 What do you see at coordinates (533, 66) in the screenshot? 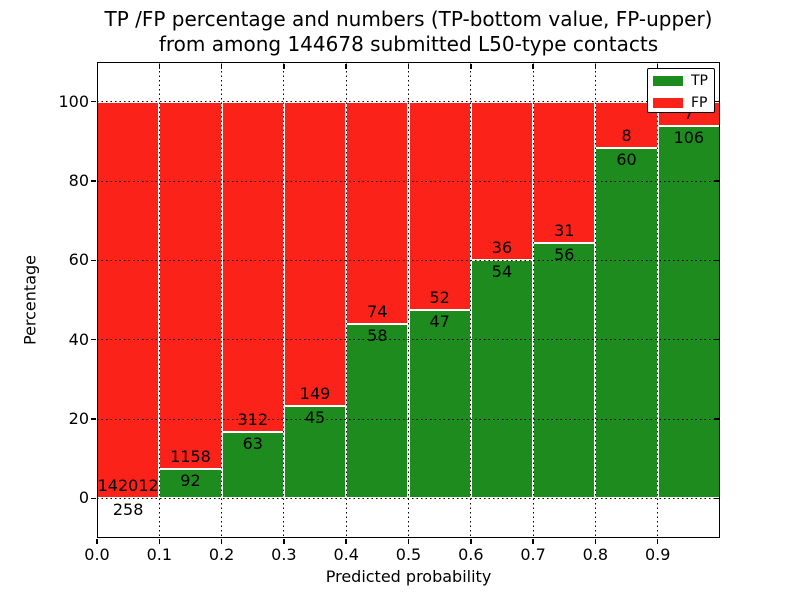
I see `tick-x-top-0.7` at bounding box center [533, 66].